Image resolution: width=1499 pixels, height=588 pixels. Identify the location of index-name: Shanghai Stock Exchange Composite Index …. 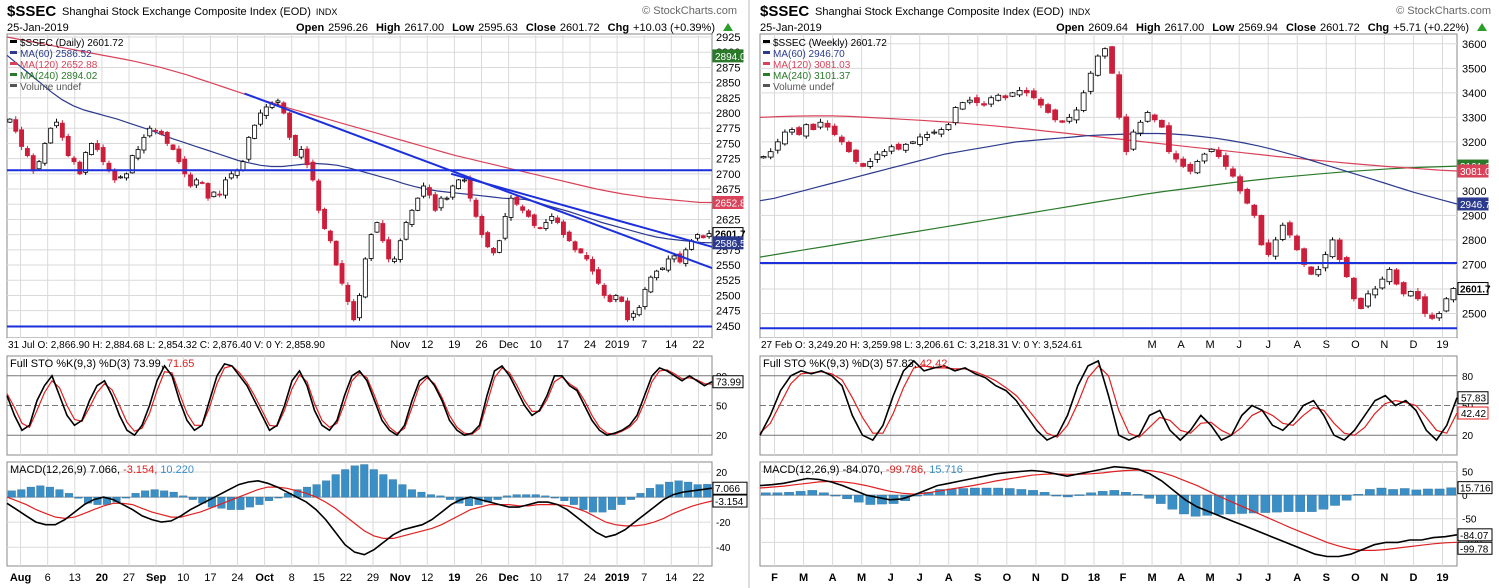
(952, 12).